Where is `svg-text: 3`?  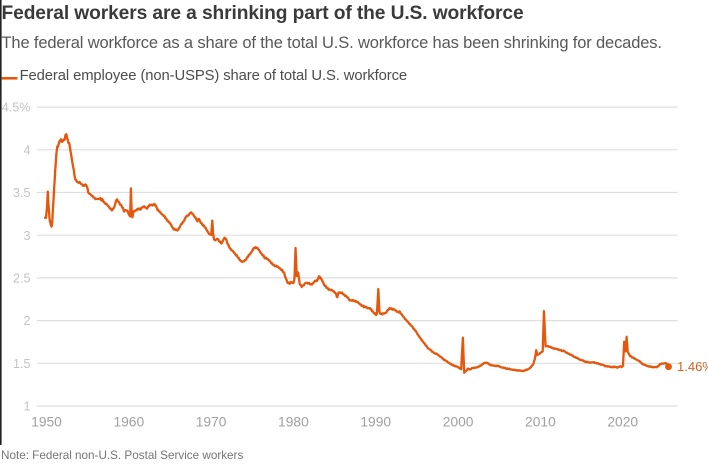
svg-text: 3 is located at coordinates (26, 236).